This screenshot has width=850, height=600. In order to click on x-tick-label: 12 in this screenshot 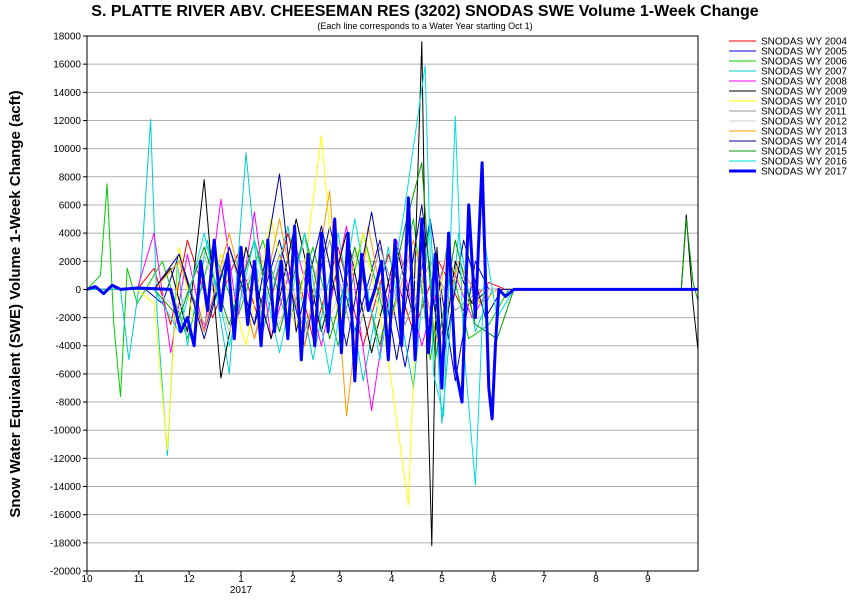, I will do `click(190, 579)`.